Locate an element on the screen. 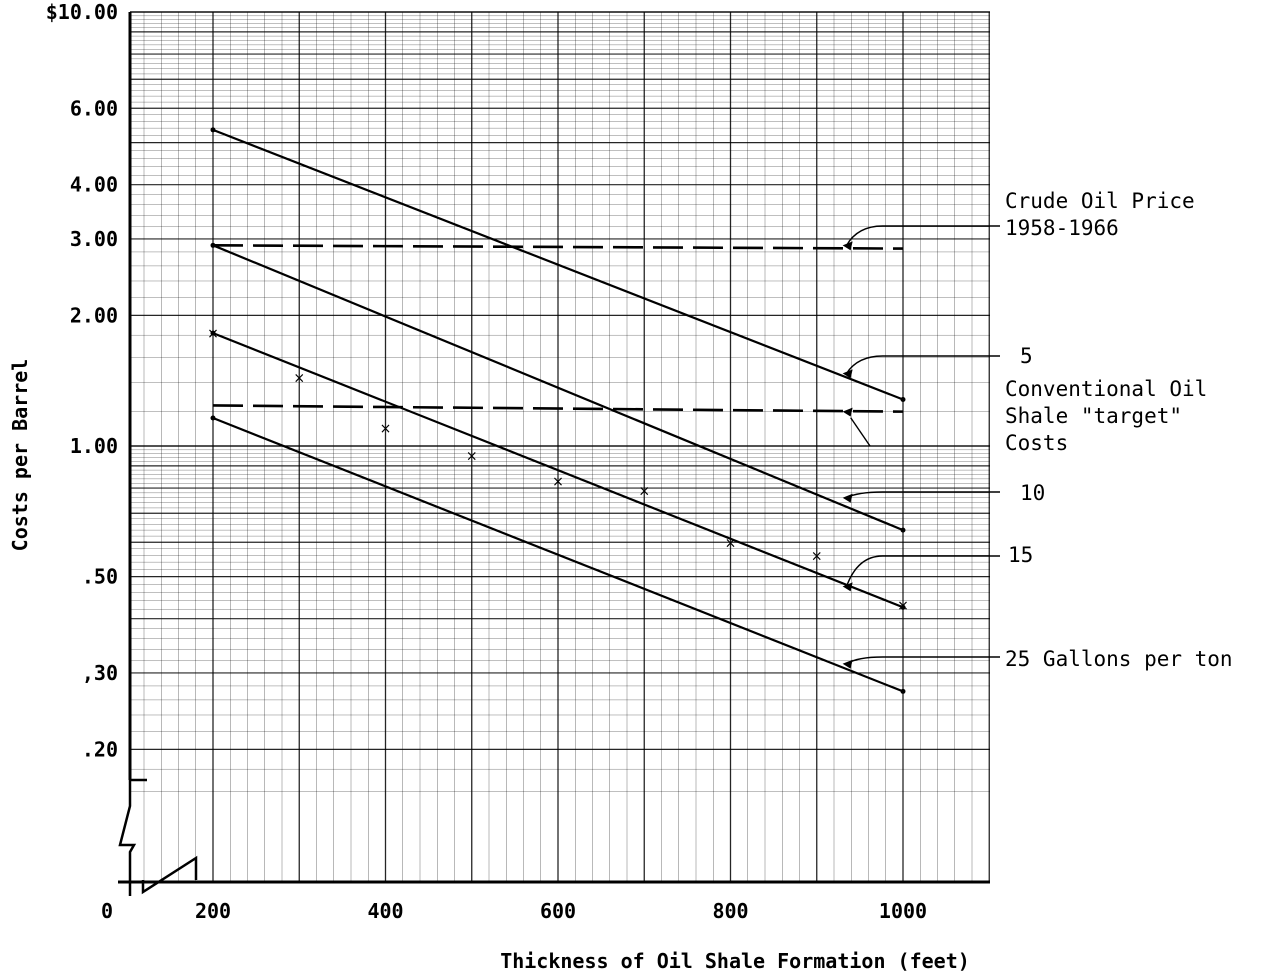  x-tick-label: 0 is located at coordinates (107, 911).